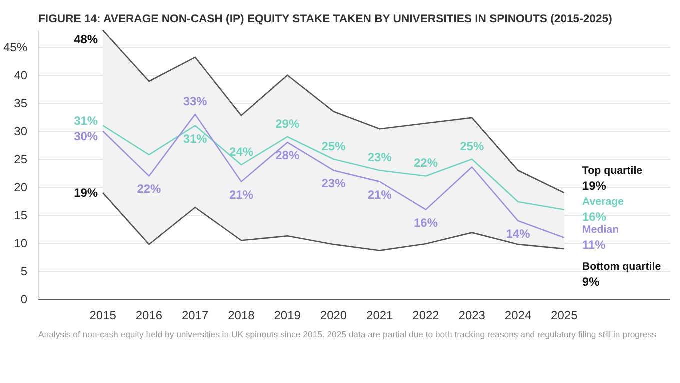  What do you see at coordinates (472, 315) in the screenshot?
I see `x-tick-label: 2023` at bounding box center [472, 315].